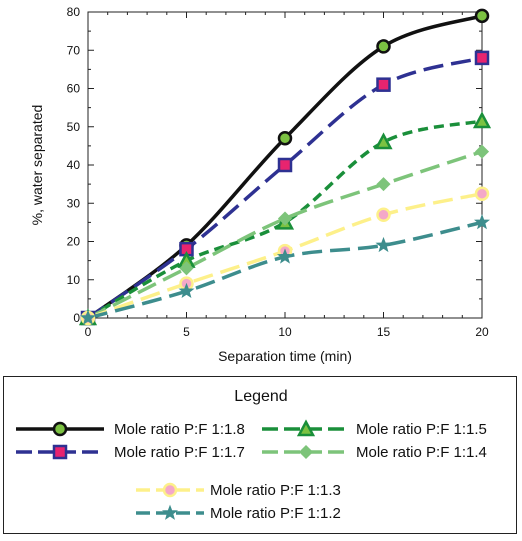  What do you see at coordinates (421, 429) in the screenshot?
I see `legend-label: Mole ratio P:F 1:1.5` at bounding box center [421, 429].